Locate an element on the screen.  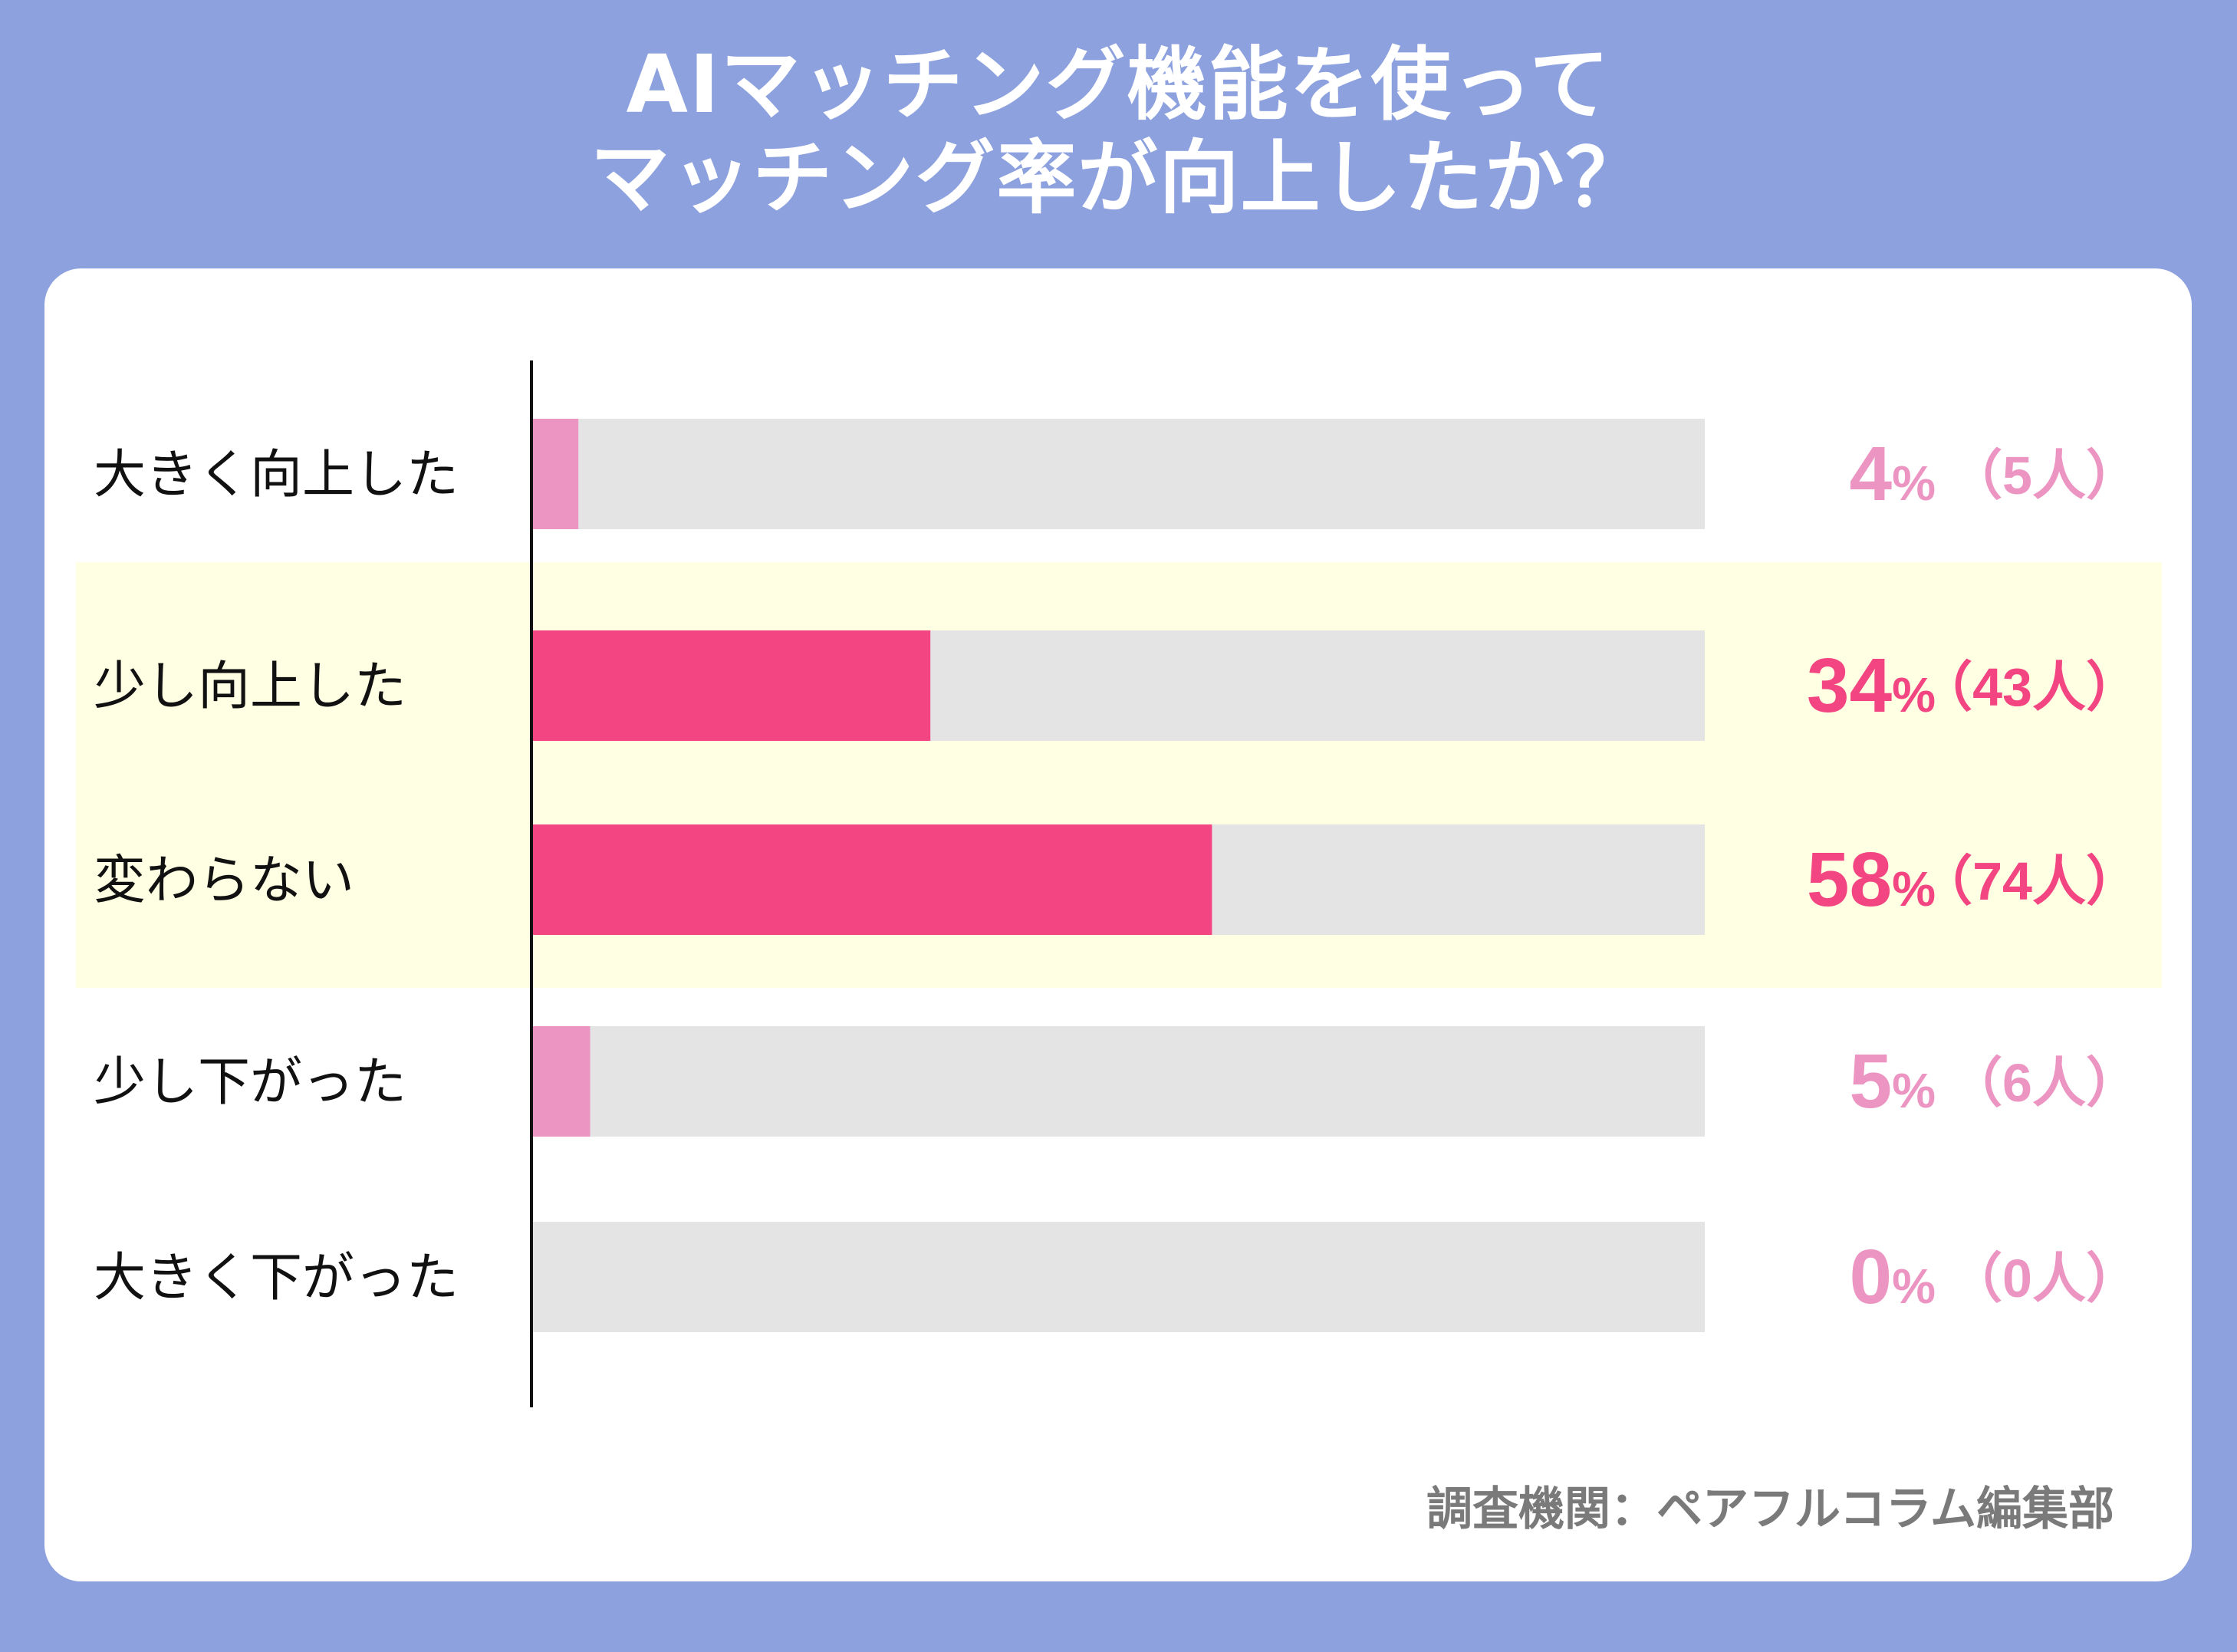
category-label: 大きく下がった is located at coordinates (276, 1278).